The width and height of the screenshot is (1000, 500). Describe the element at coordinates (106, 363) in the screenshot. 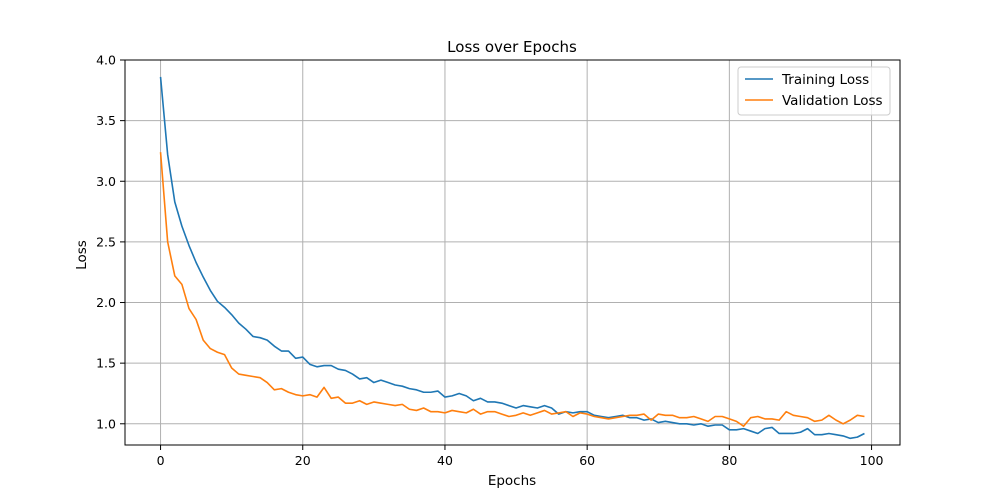

I see `y-tick-label: 1.5` at that location.